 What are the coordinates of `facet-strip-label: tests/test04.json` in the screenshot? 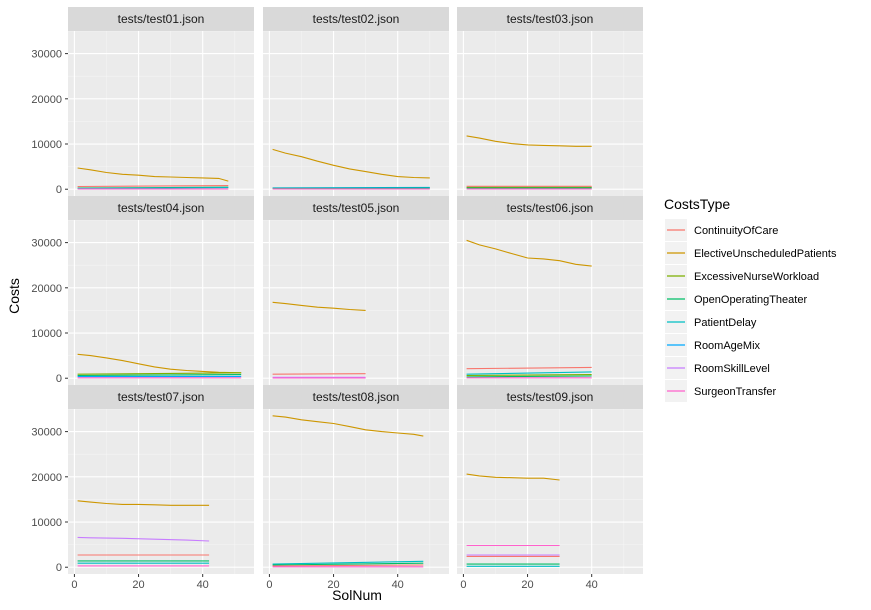 It's located at (161, 208).